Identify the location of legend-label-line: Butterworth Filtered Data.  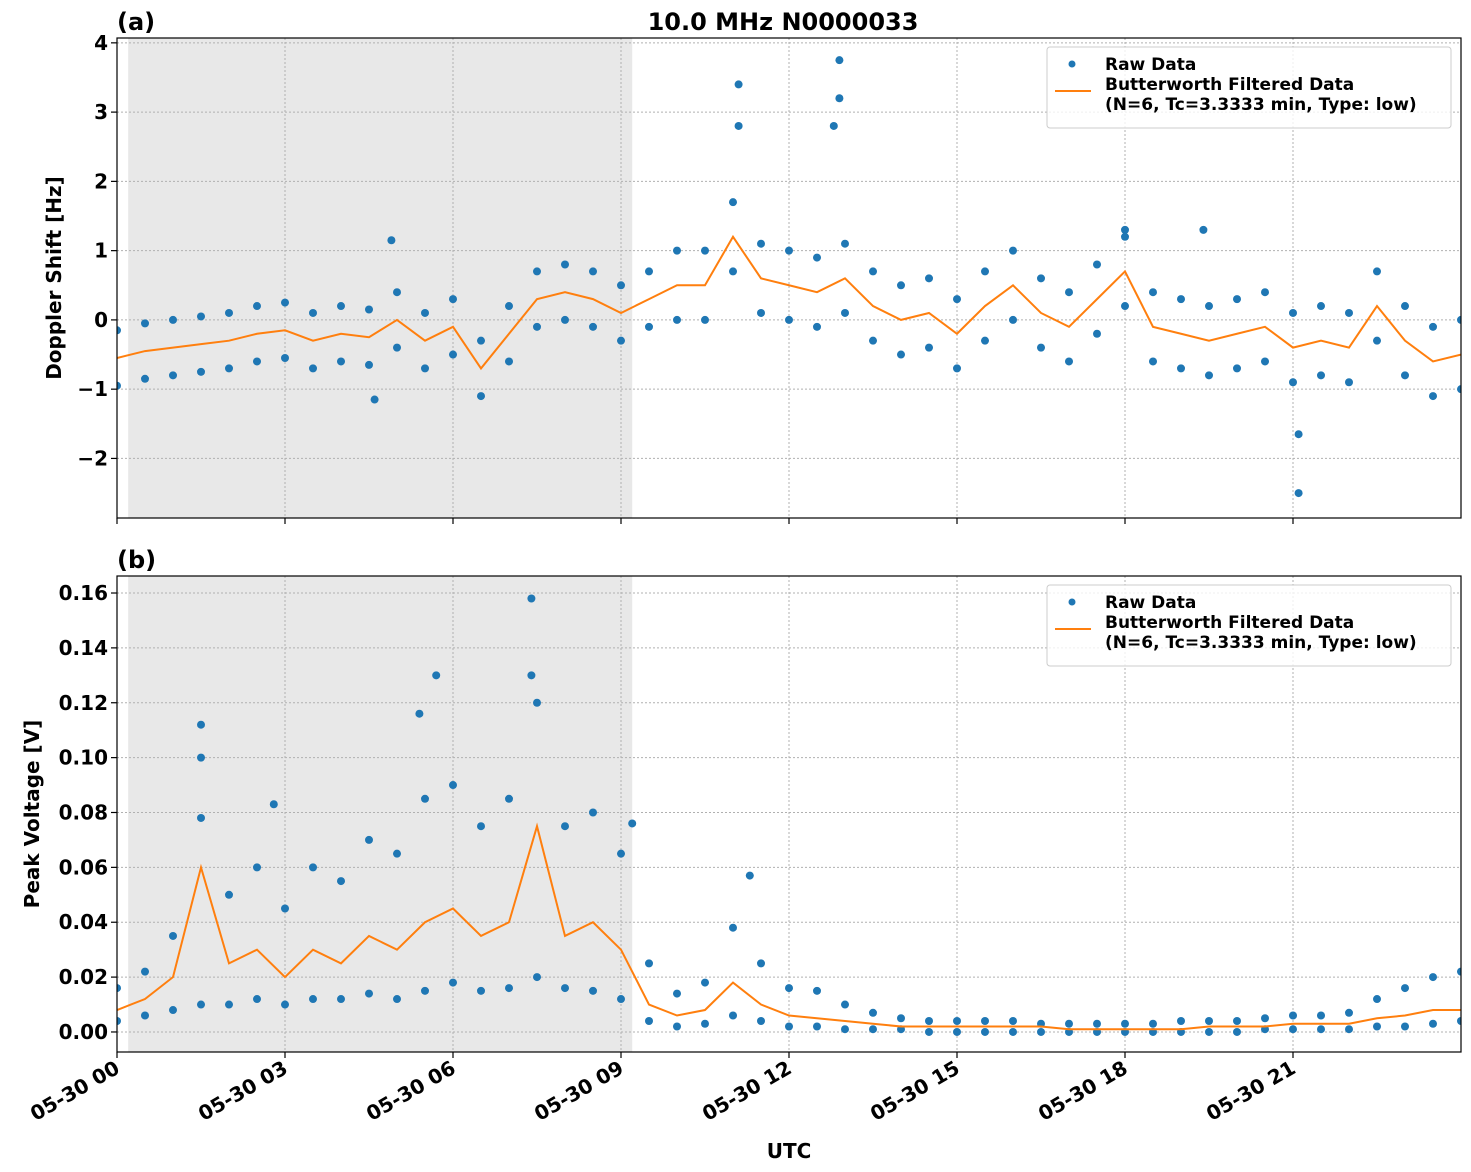
(1229, 623).